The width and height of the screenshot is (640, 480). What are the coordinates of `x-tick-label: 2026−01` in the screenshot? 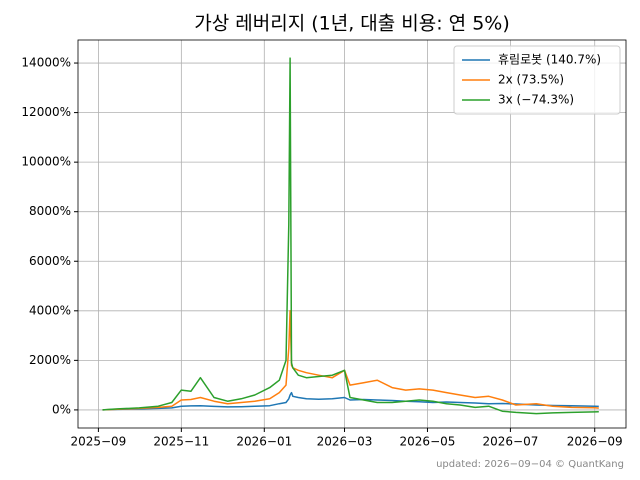 It's located at (264, 442).